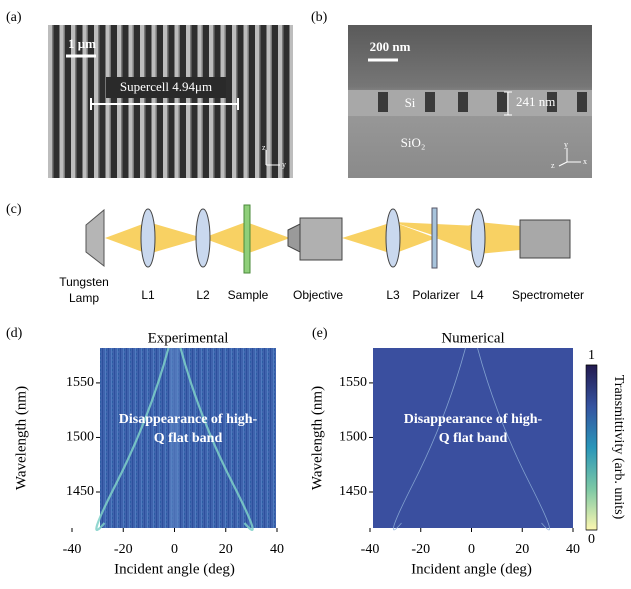  What do you see at coordinates (545, 239) in the screenshot?
I see `spectrometer` at bounding box center [545, 239].